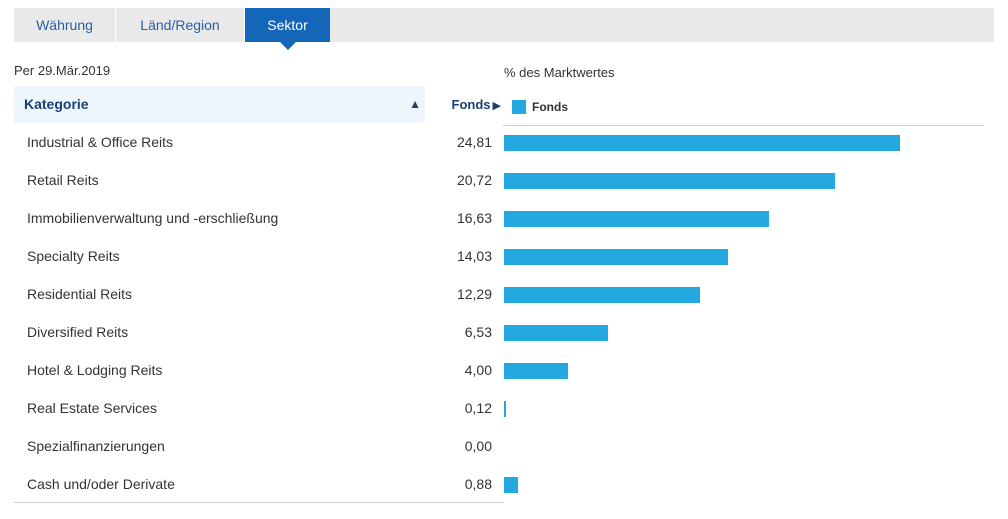 The width and height of the screenshot is (1008, 519). Describe the element at coordinates (478, 446) in the screenshot. I see `fonds-value: 0,00` at that location.